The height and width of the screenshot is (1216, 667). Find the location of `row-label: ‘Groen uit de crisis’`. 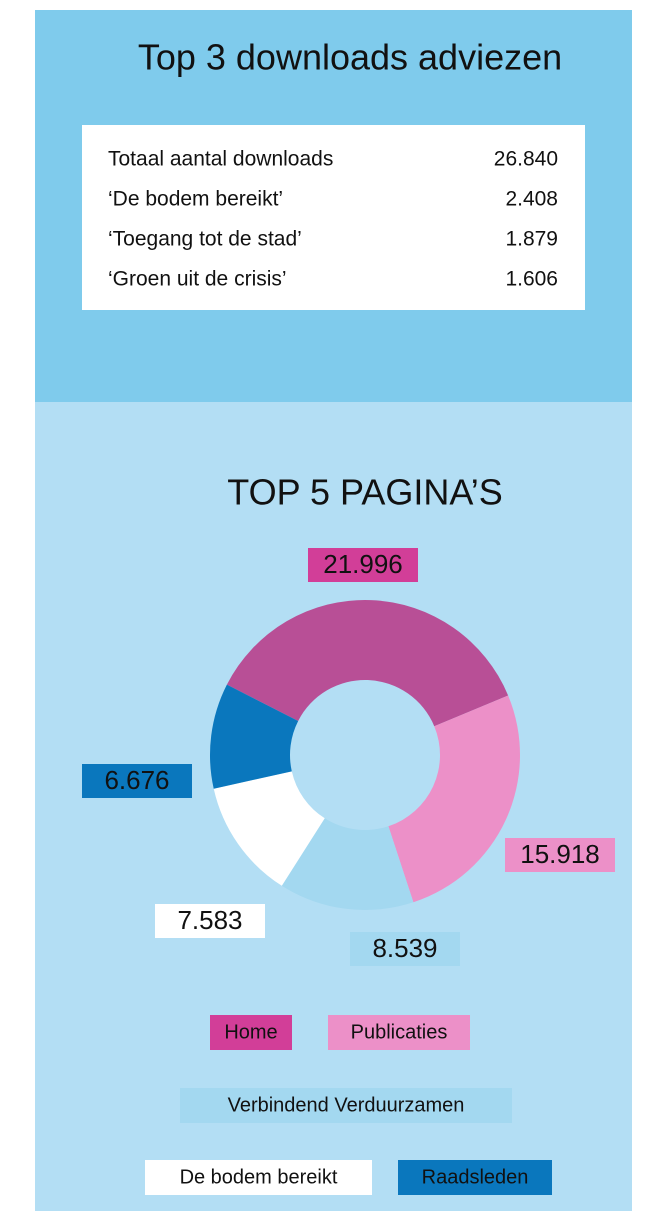

row-label: ‘Groen uit de crisis’ is located at coordinates (197, 279).